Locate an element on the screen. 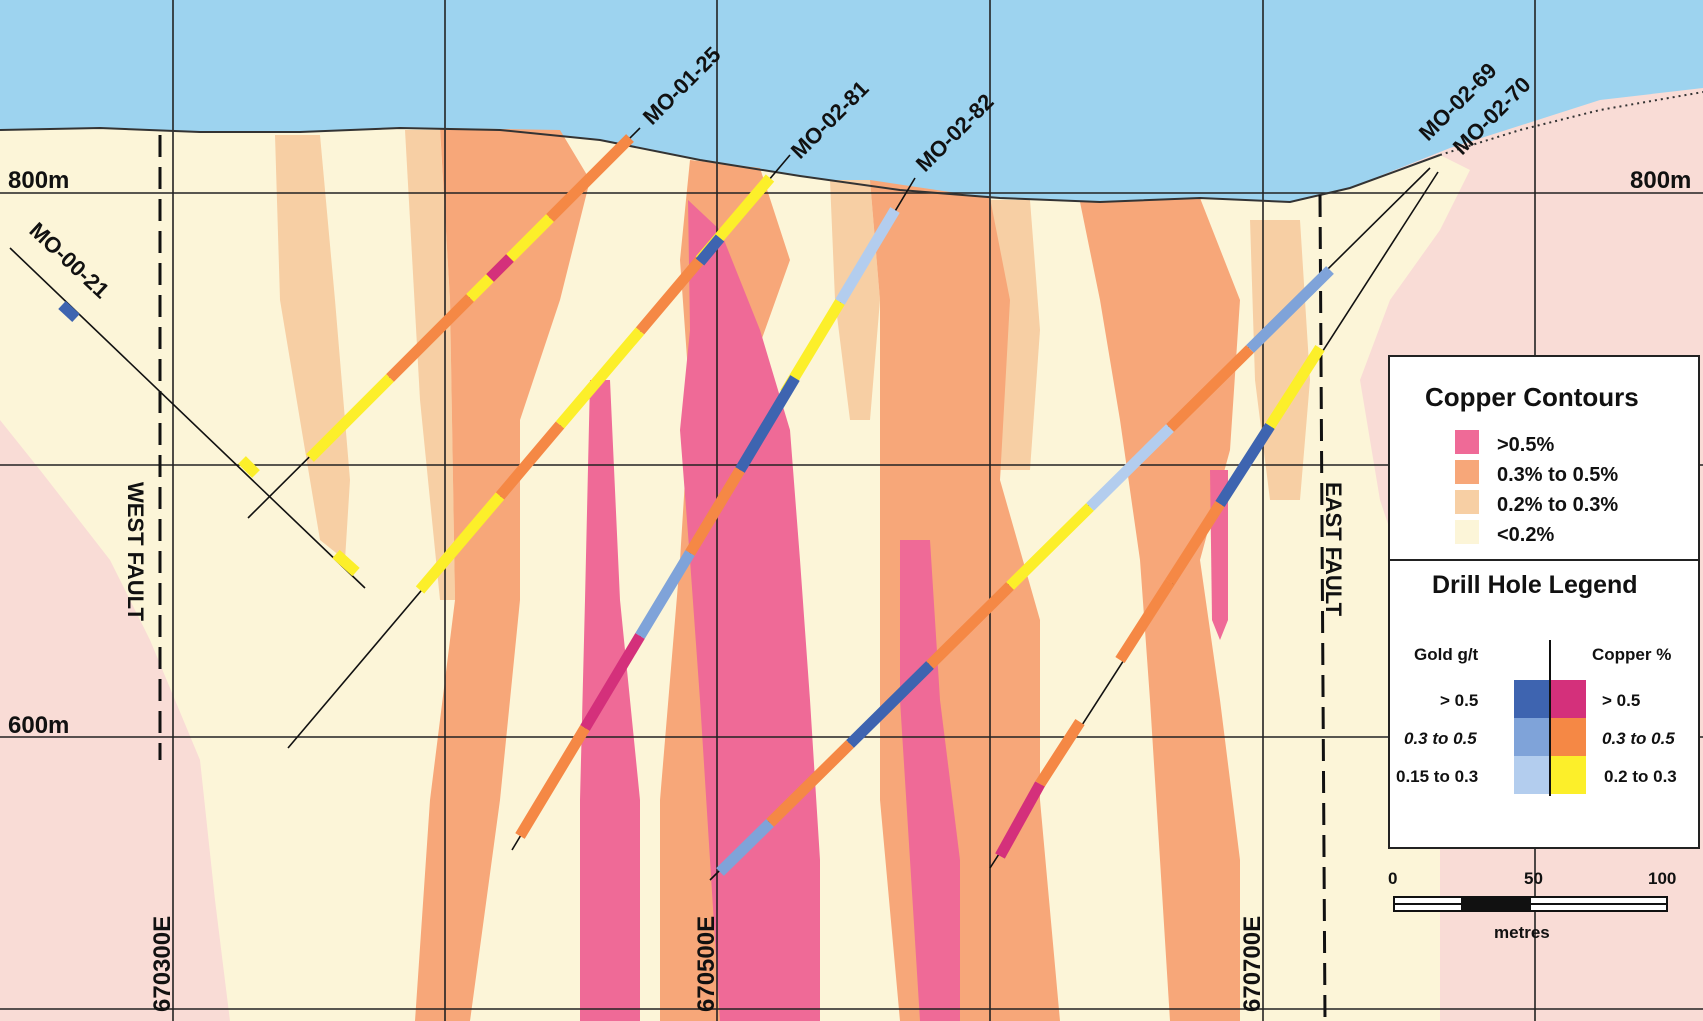 Image resolution: width=1703 pixels, height=1021 pixels. interval-mo-01-25-e is located at coordinates (500, 268).